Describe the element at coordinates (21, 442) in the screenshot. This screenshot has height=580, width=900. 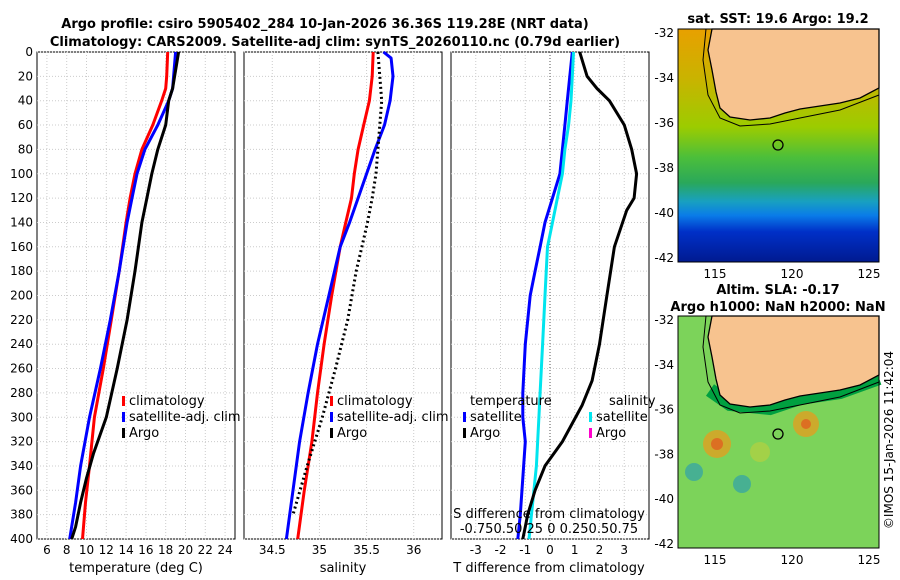
I see `y-tick-label: 320` at that location.